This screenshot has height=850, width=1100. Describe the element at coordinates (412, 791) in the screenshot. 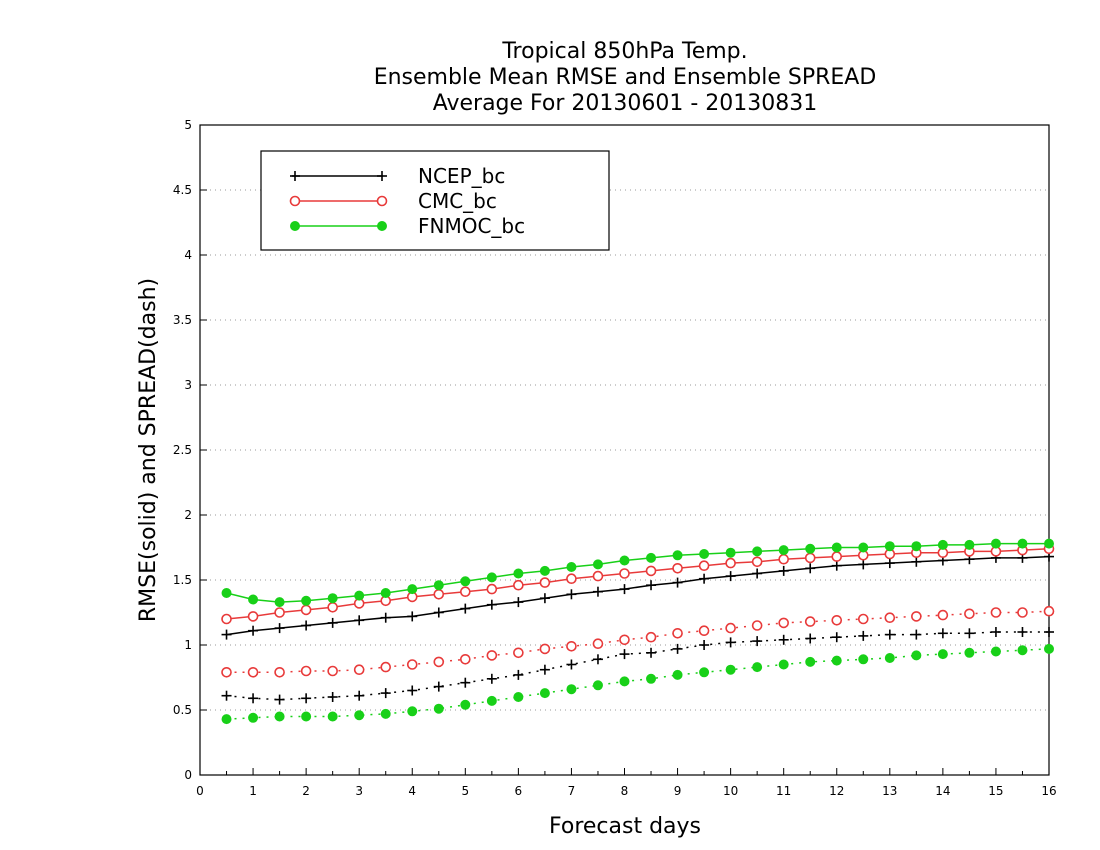

I see `x-tick-label: 4` at that location.